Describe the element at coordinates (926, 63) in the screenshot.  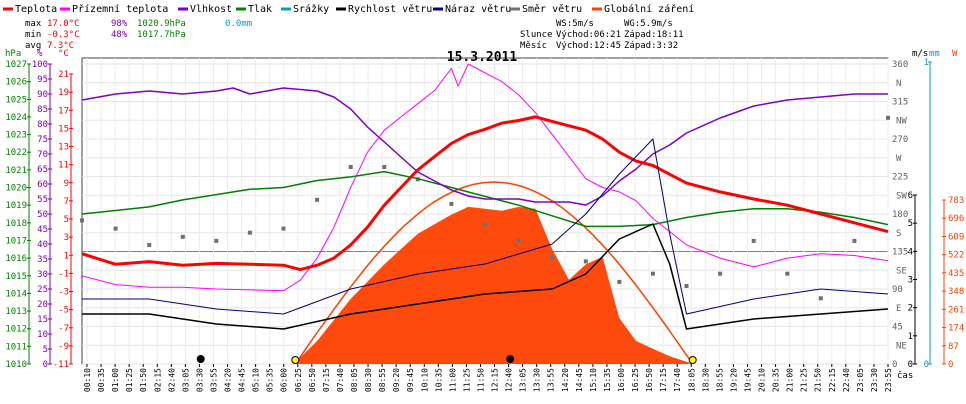
I see `axis-rain-tick-label: 1` at that location.